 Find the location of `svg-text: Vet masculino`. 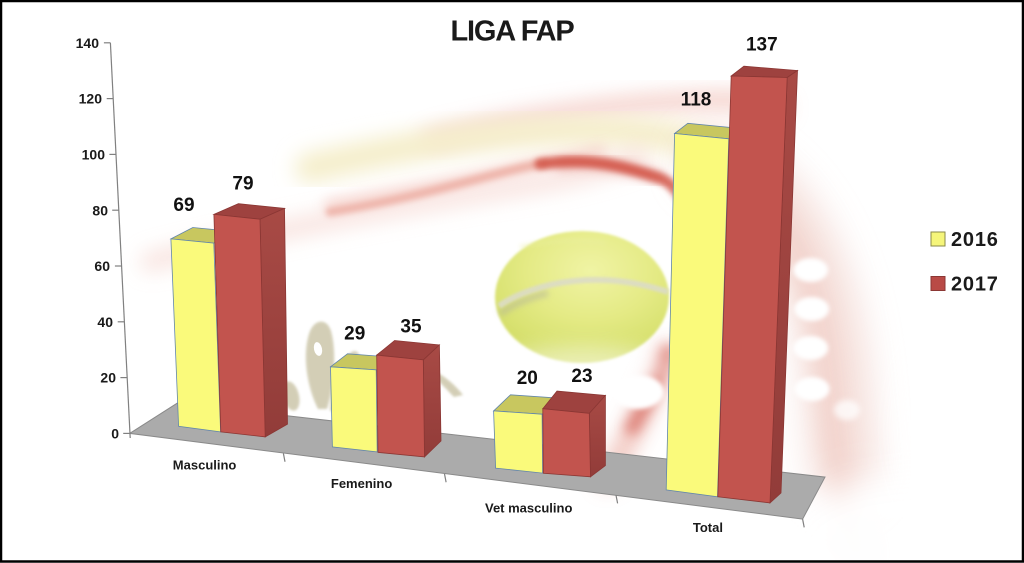

svg-text: Vet masculino is located at coordinates (528, 507).